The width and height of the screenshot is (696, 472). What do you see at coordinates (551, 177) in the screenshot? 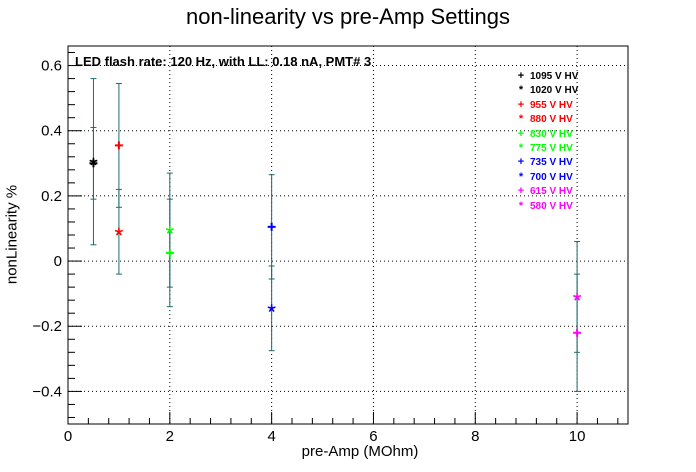
I see `legend-label: 700 V HV` at bounding box center [551, 177].